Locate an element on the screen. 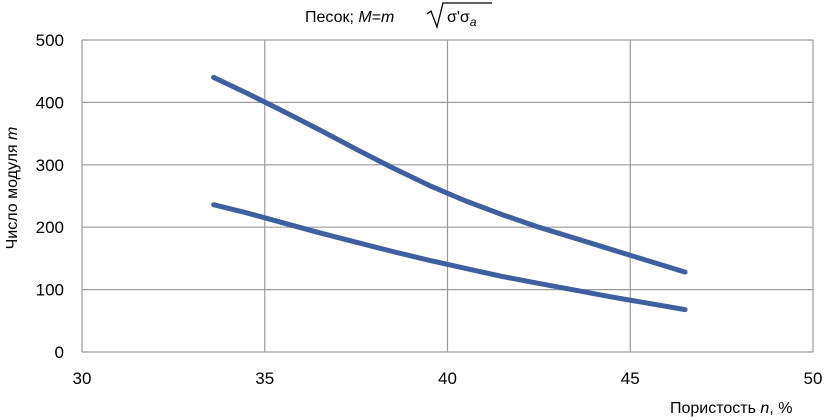 The image size is (829, 420). y-tick-labels: 0 100 200 300 400 500 is located at coordinates (50, 196).